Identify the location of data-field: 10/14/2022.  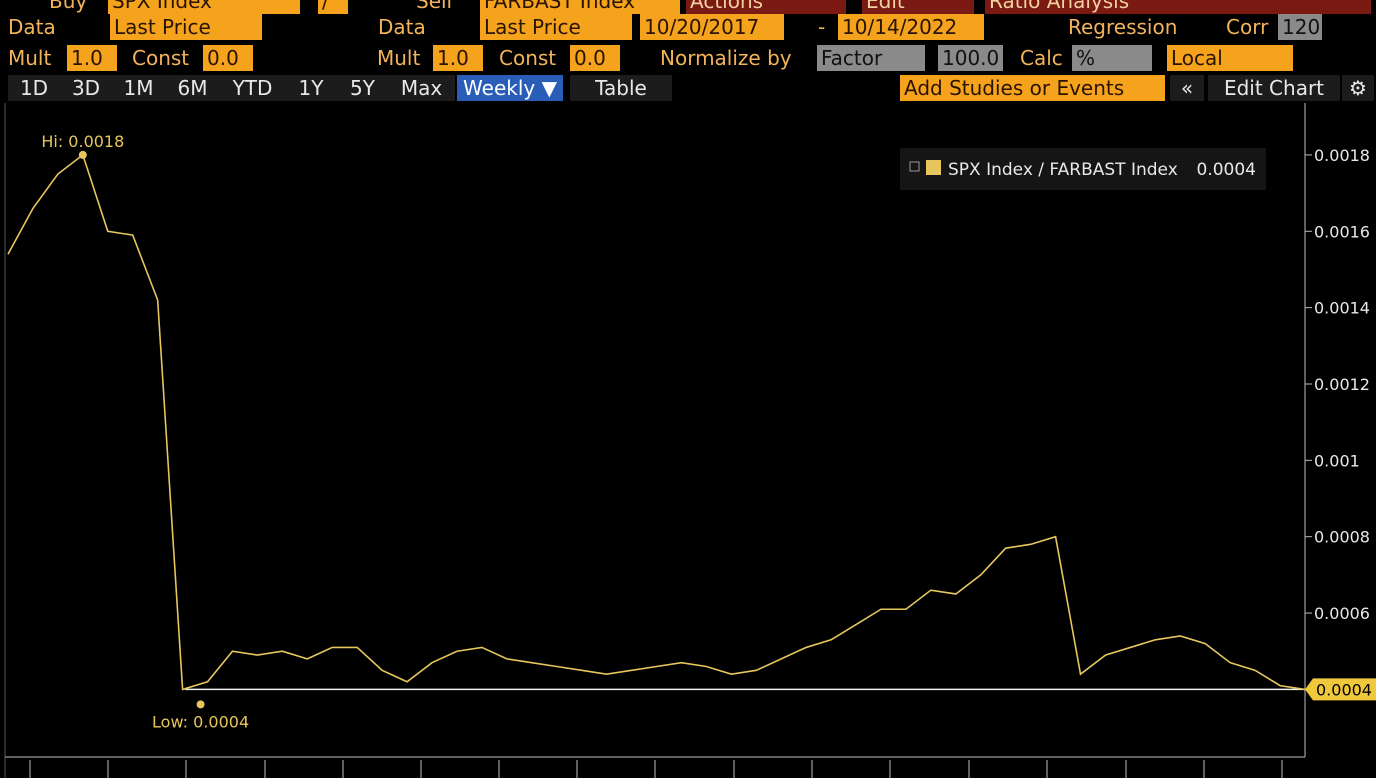
(911, 27).